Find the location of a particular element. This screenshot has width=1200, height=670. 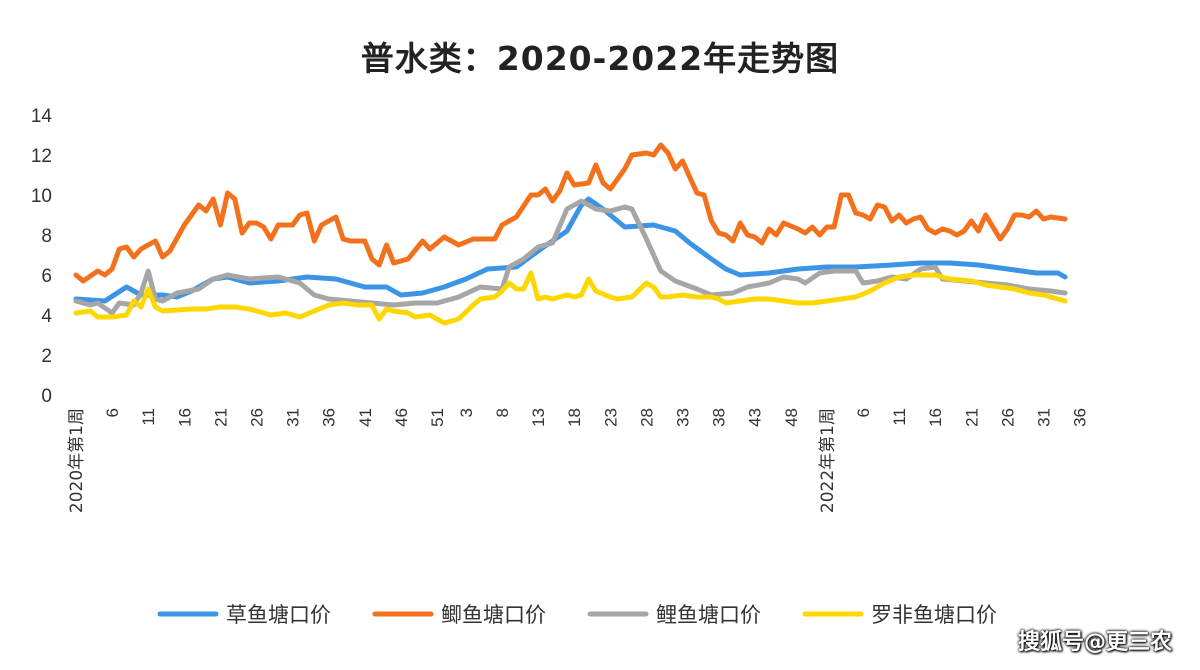

x-tick-label: 2020年第1周 is located at coordinates (77, 460).